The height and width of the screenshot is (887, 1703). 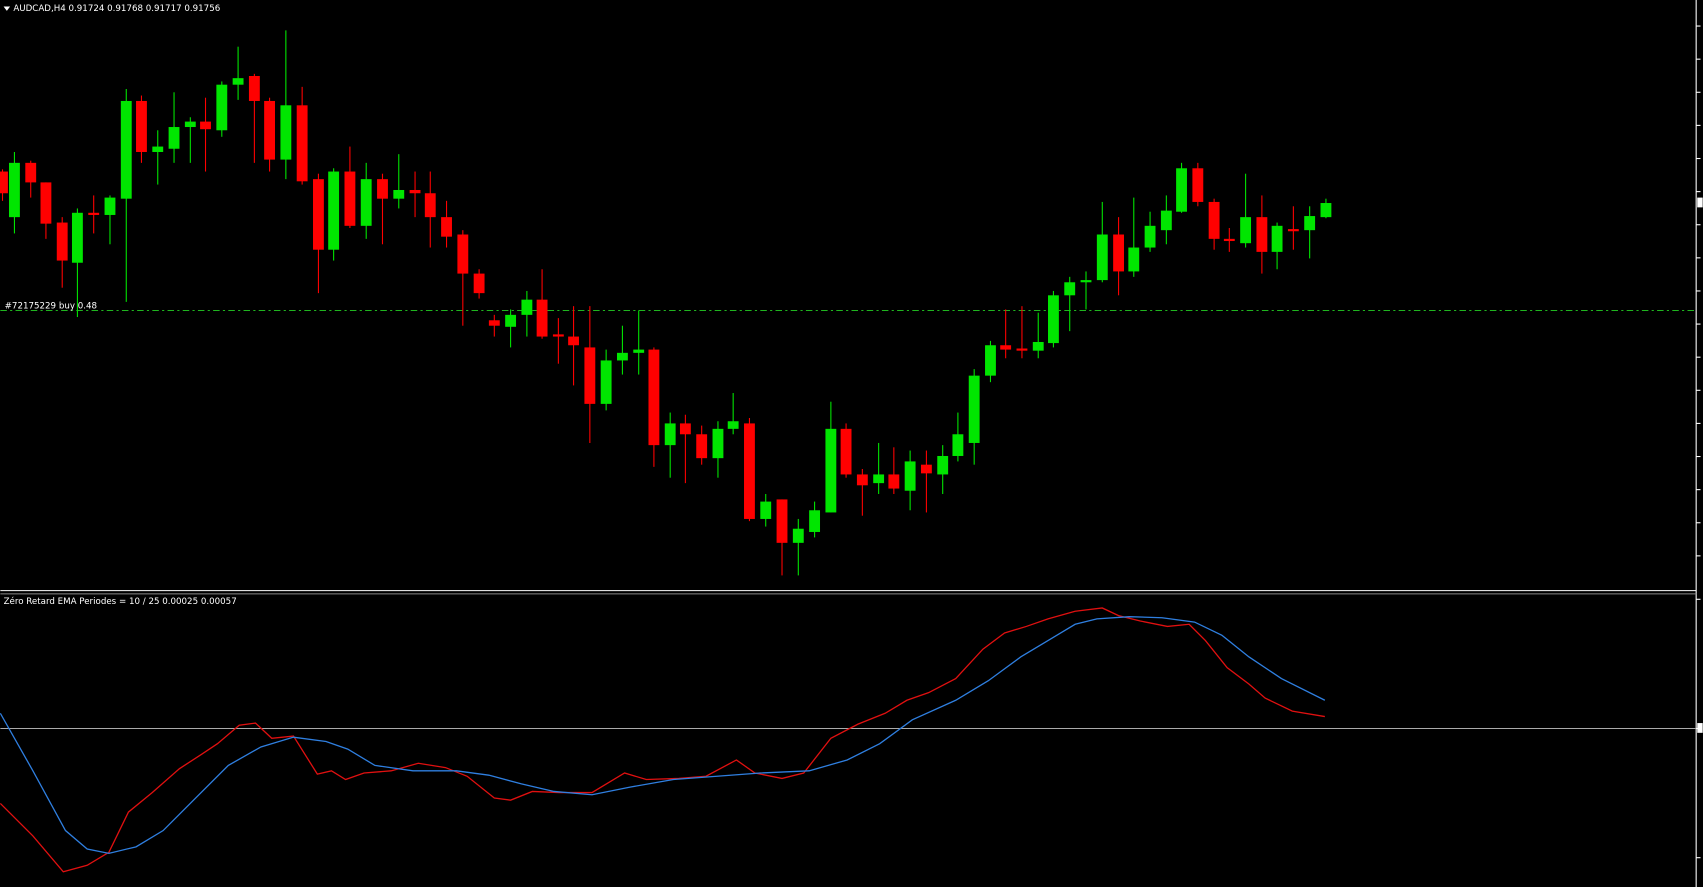 I want to click on price-marker, so click(x=1700, y=202).